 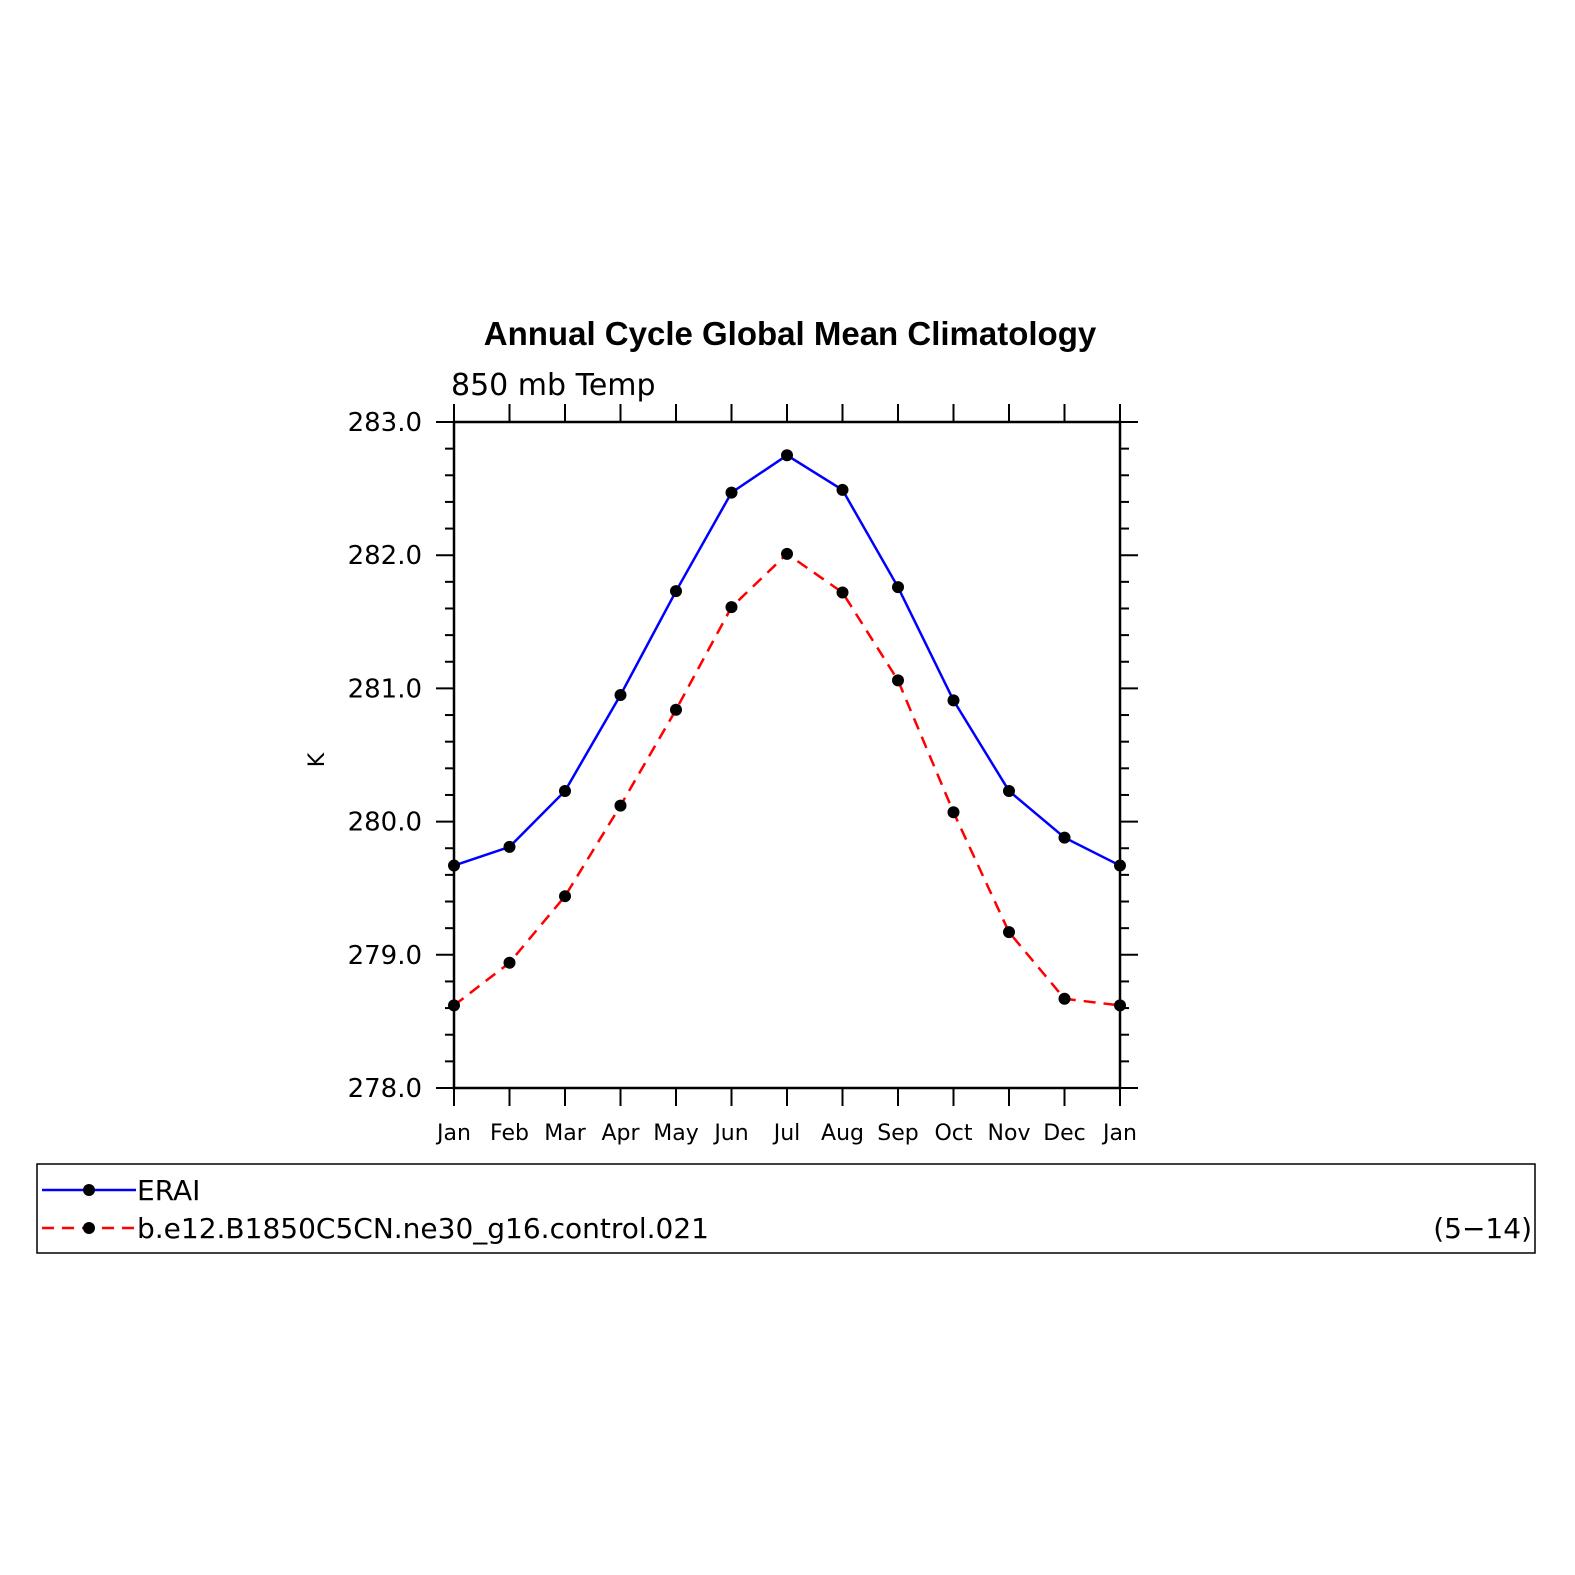 What do you see at coordinates (953, 1133) in the screenshot?
I see `x-tick-label: Oct` at bounding box center [953, 1133].